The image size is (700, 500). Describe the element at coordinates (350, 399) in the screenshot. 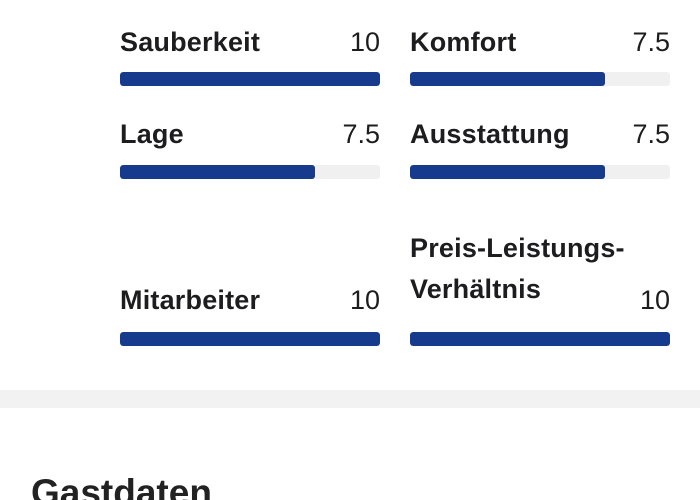

I see `section-divider` at that location.